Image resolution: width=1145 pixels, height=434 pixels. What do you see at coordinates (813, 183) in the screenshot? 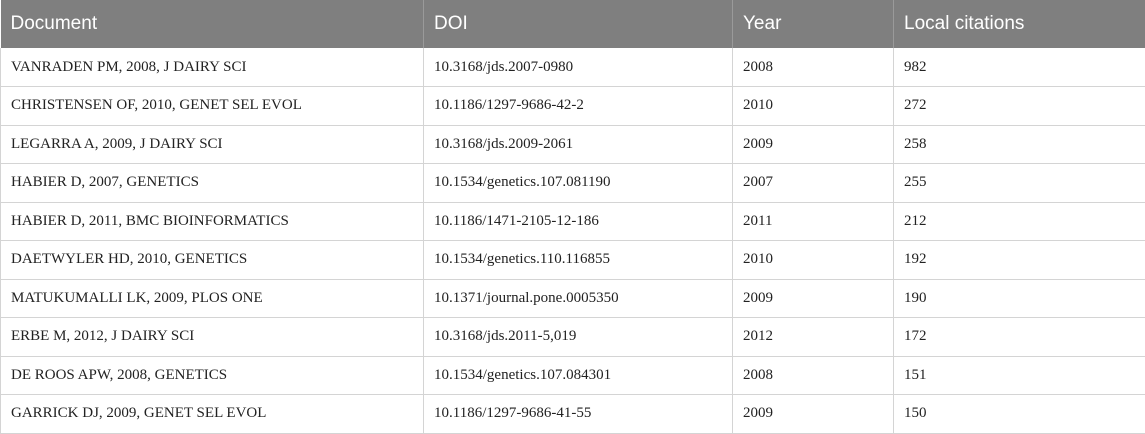
I see `year-cell: 2007` at bounding box center [813, 183].